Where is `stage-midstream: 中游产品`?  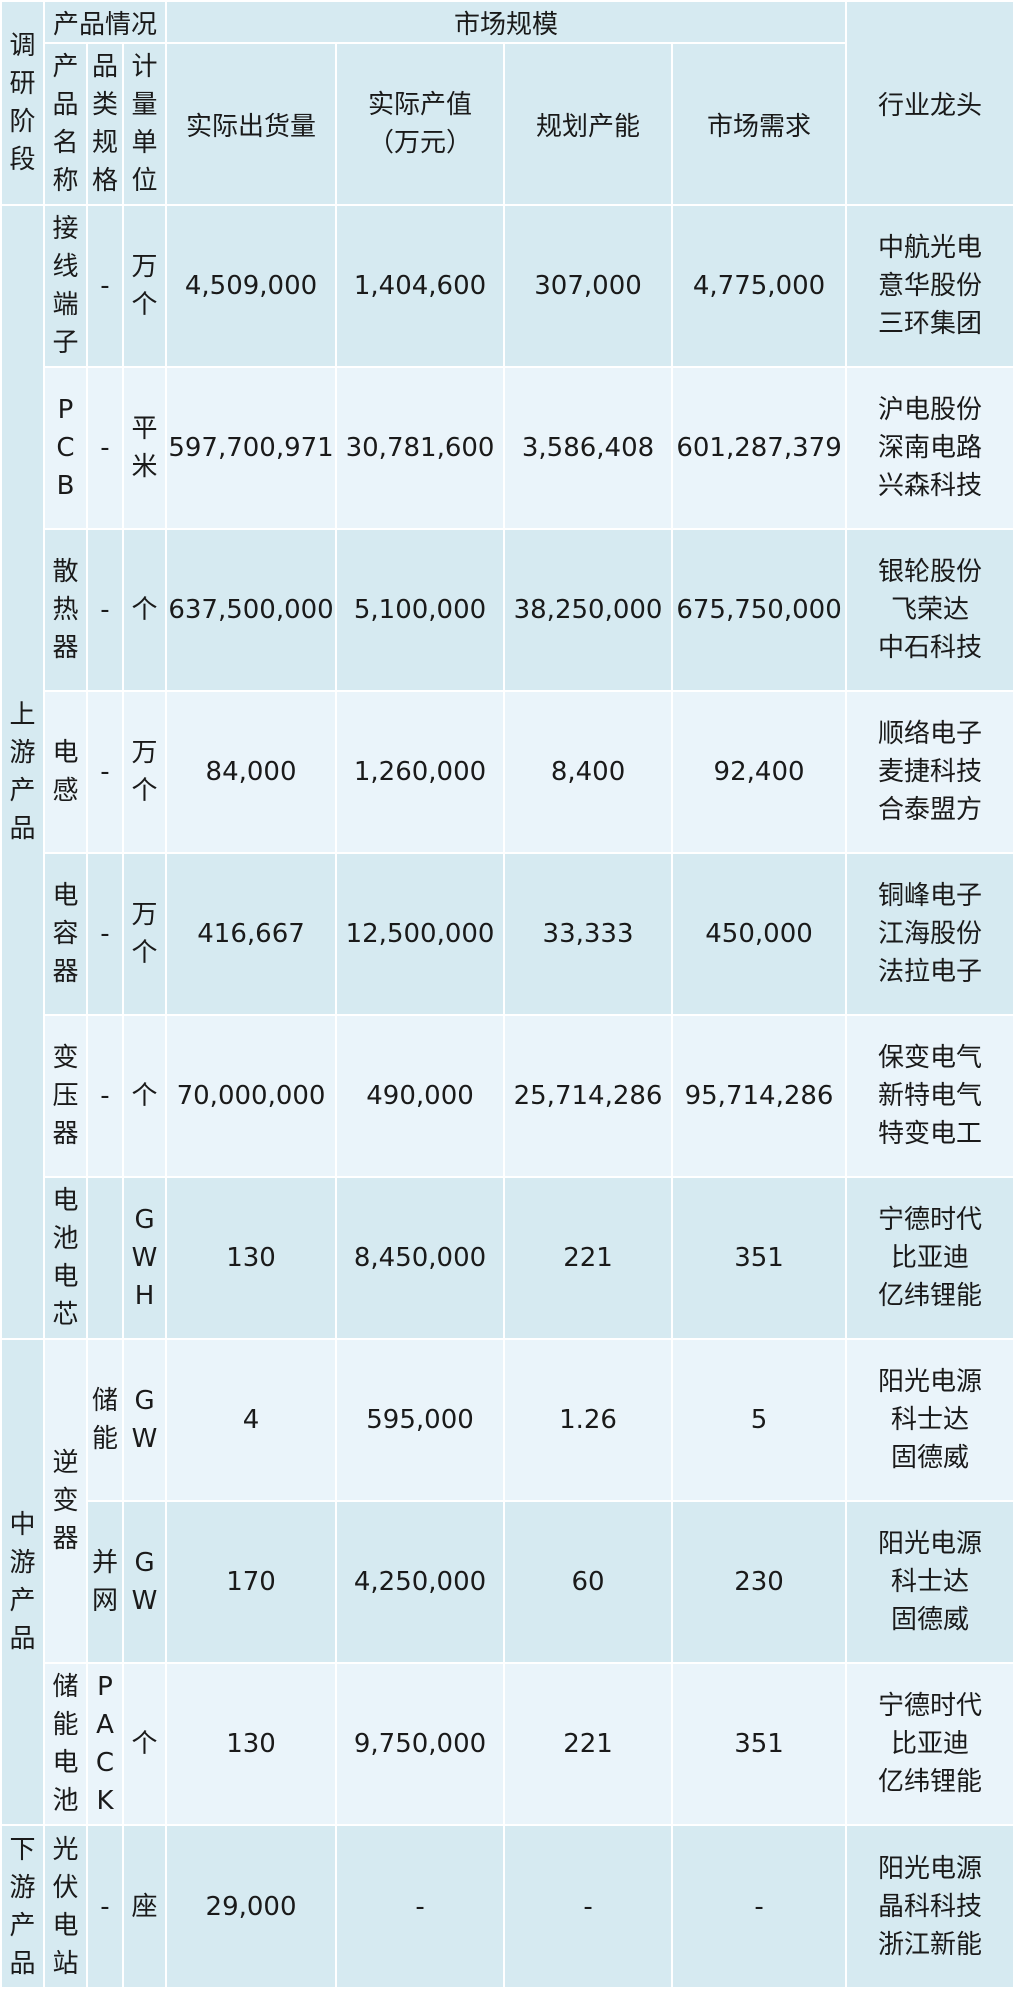 stage-midstream: 中游产品 is located at coordinates (22, 1582).